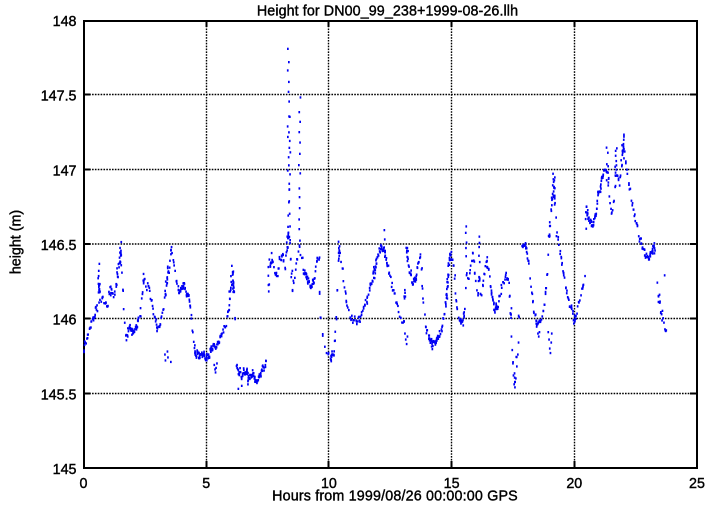 The image size is (721, 505). I want to click on svg-text: 15, so click(452, 484).